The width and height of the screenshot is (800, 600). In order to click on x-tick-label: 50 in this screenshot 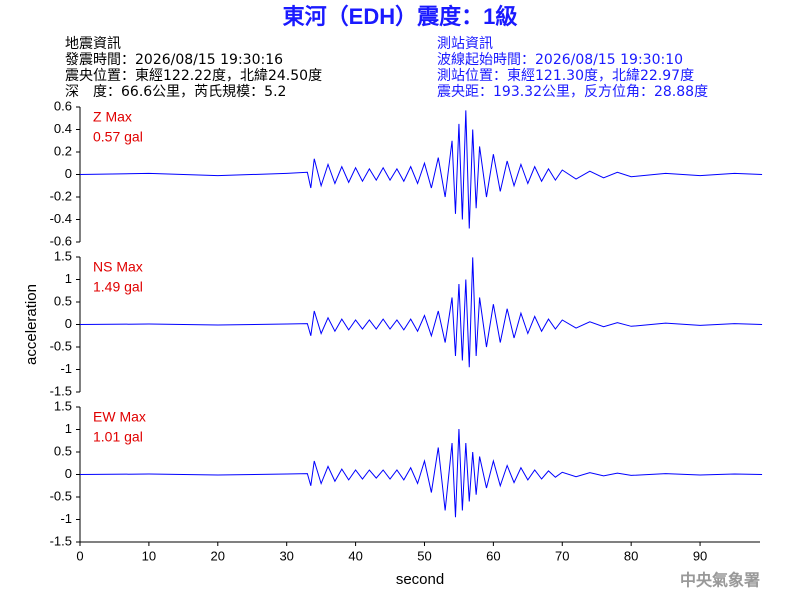, I will do `click(424, 555)`.